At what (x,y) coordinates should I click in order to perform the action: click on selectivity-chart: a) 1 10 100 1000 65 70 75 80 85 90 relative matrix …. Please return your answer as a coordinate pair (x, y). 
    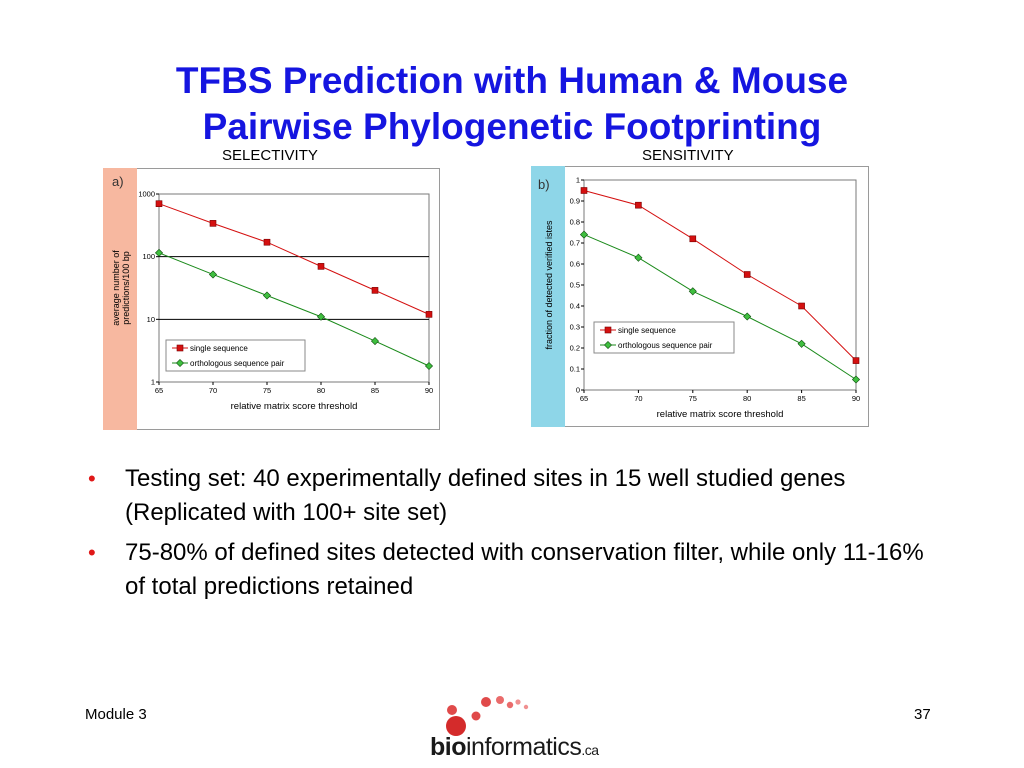
    Looking at the image, I should click on (271, 299).